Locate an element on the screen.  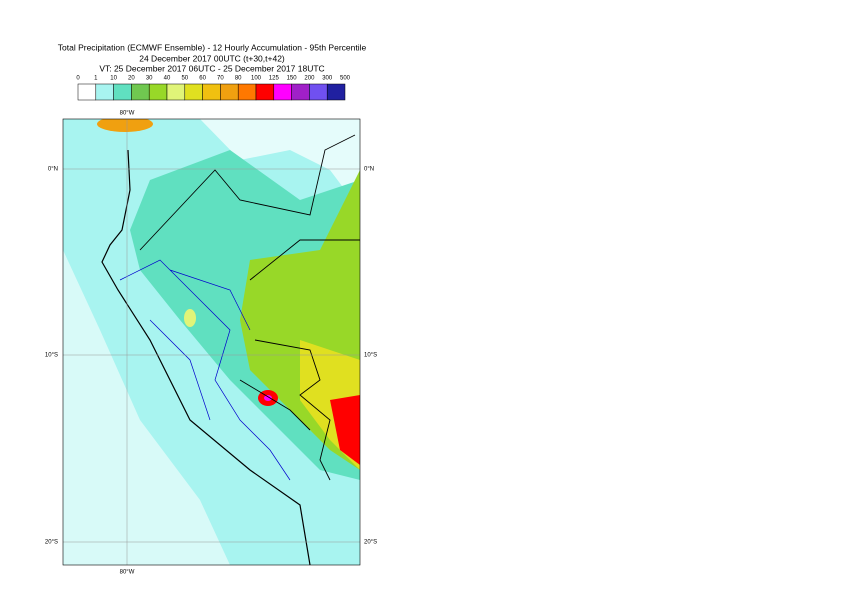
legend-label: 80 is located at coordinates (238, 79).